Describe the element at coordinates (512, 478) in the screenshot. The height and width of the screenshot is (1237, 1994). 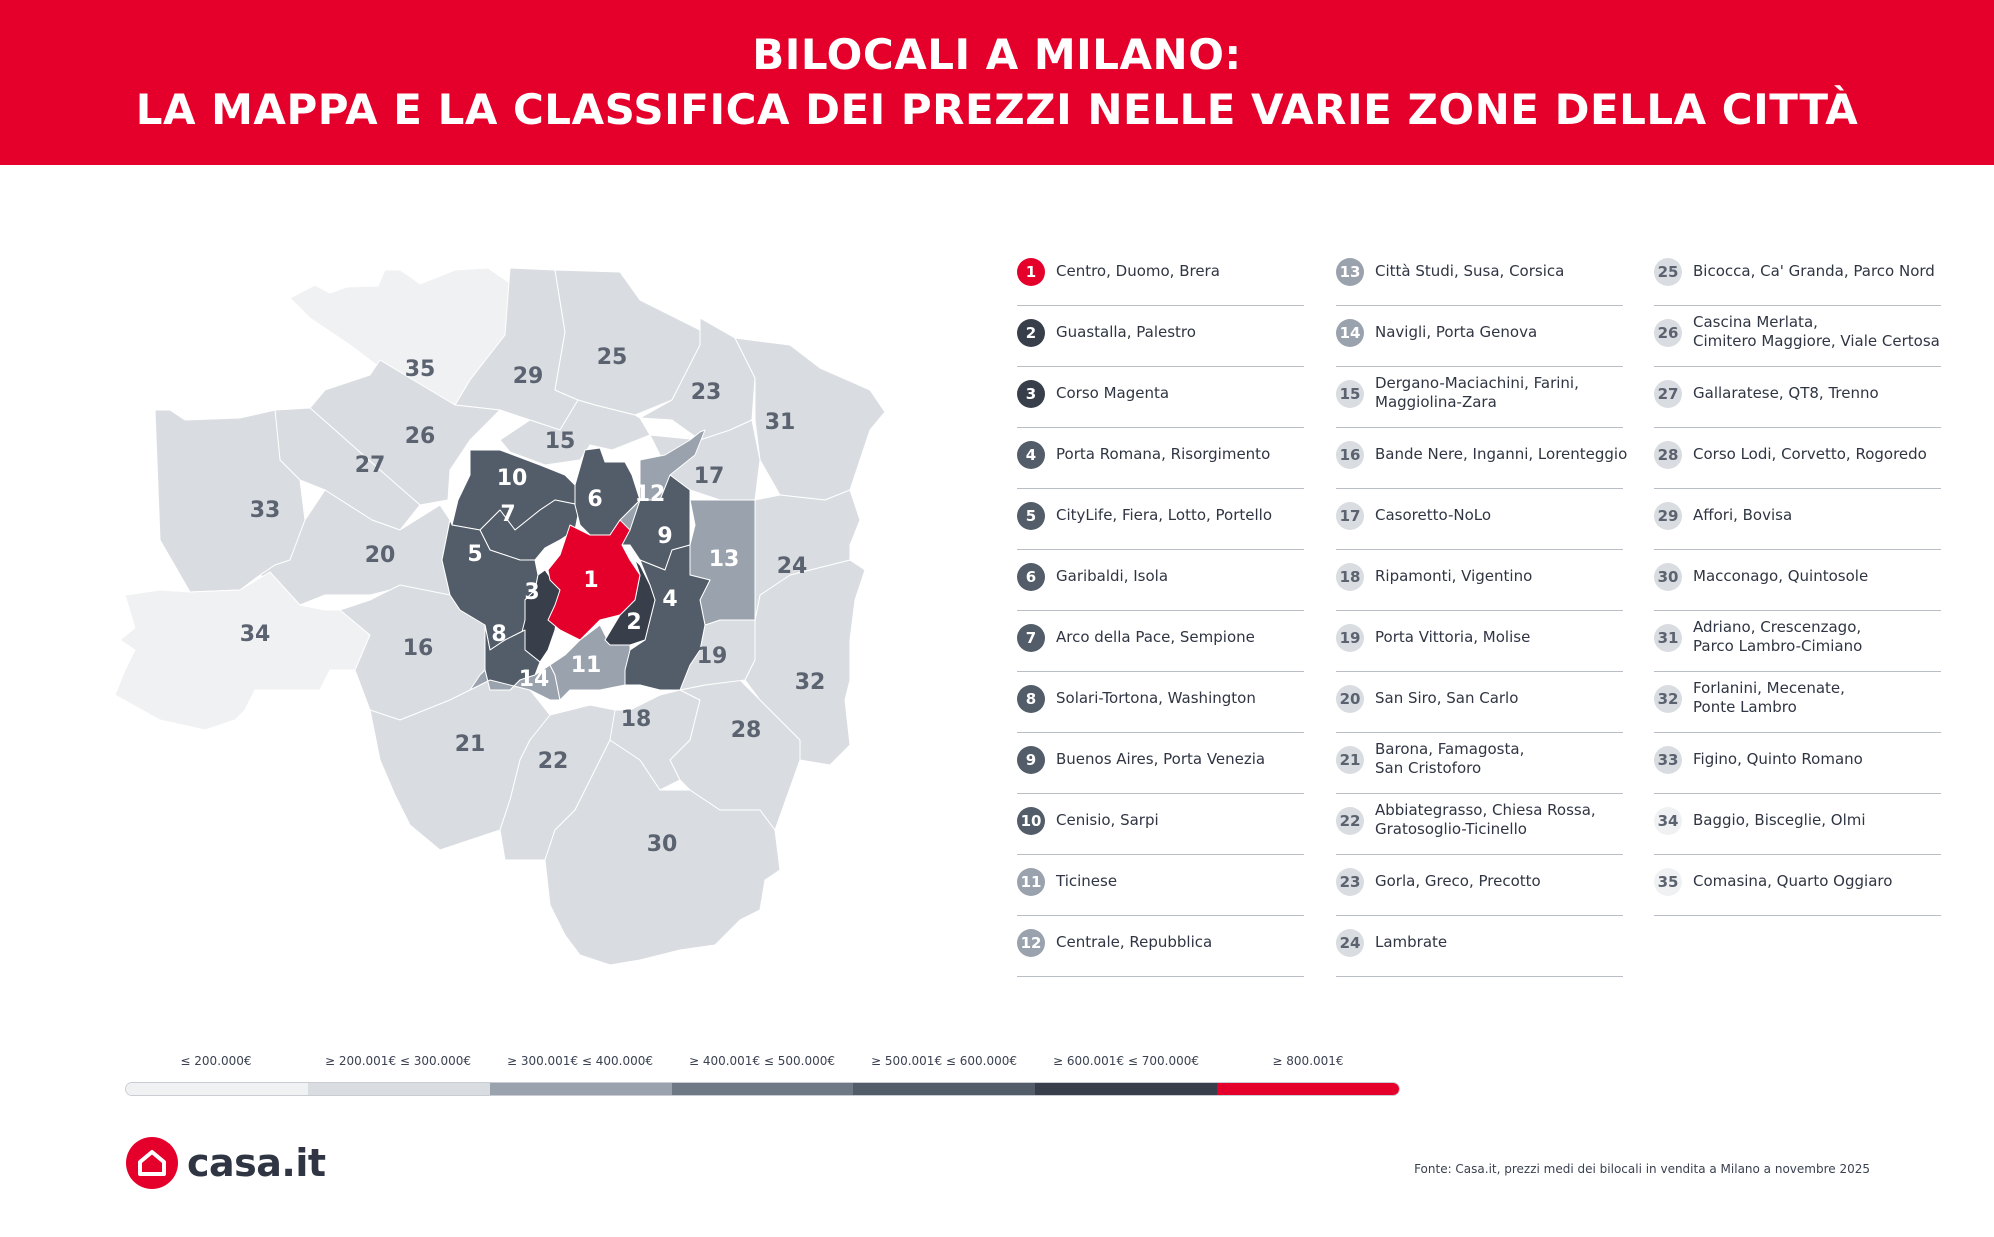
I see `zone-map-label: 10` at that location.